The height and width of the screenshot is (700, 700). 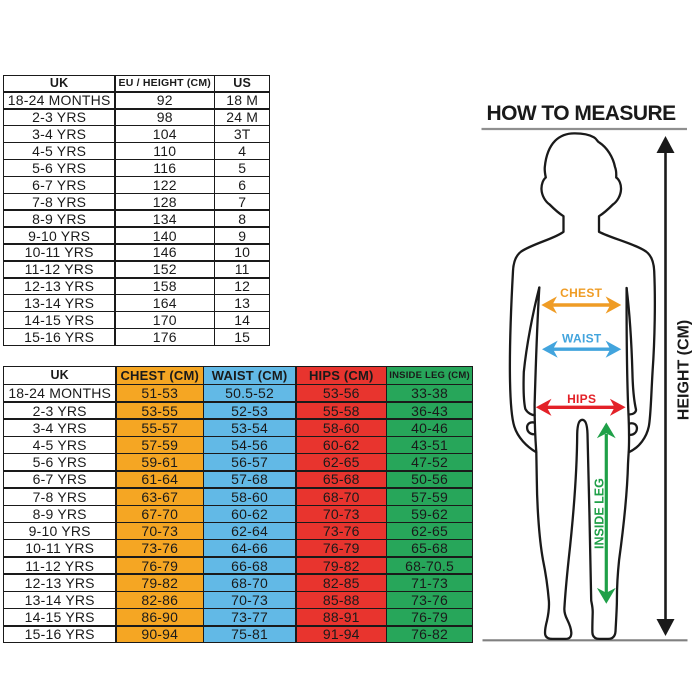 What do you see at coordinates (684, 370) in the screenshot?
I see `svg-text: HEIGHT (CM)` at bounding box center [684, 370].